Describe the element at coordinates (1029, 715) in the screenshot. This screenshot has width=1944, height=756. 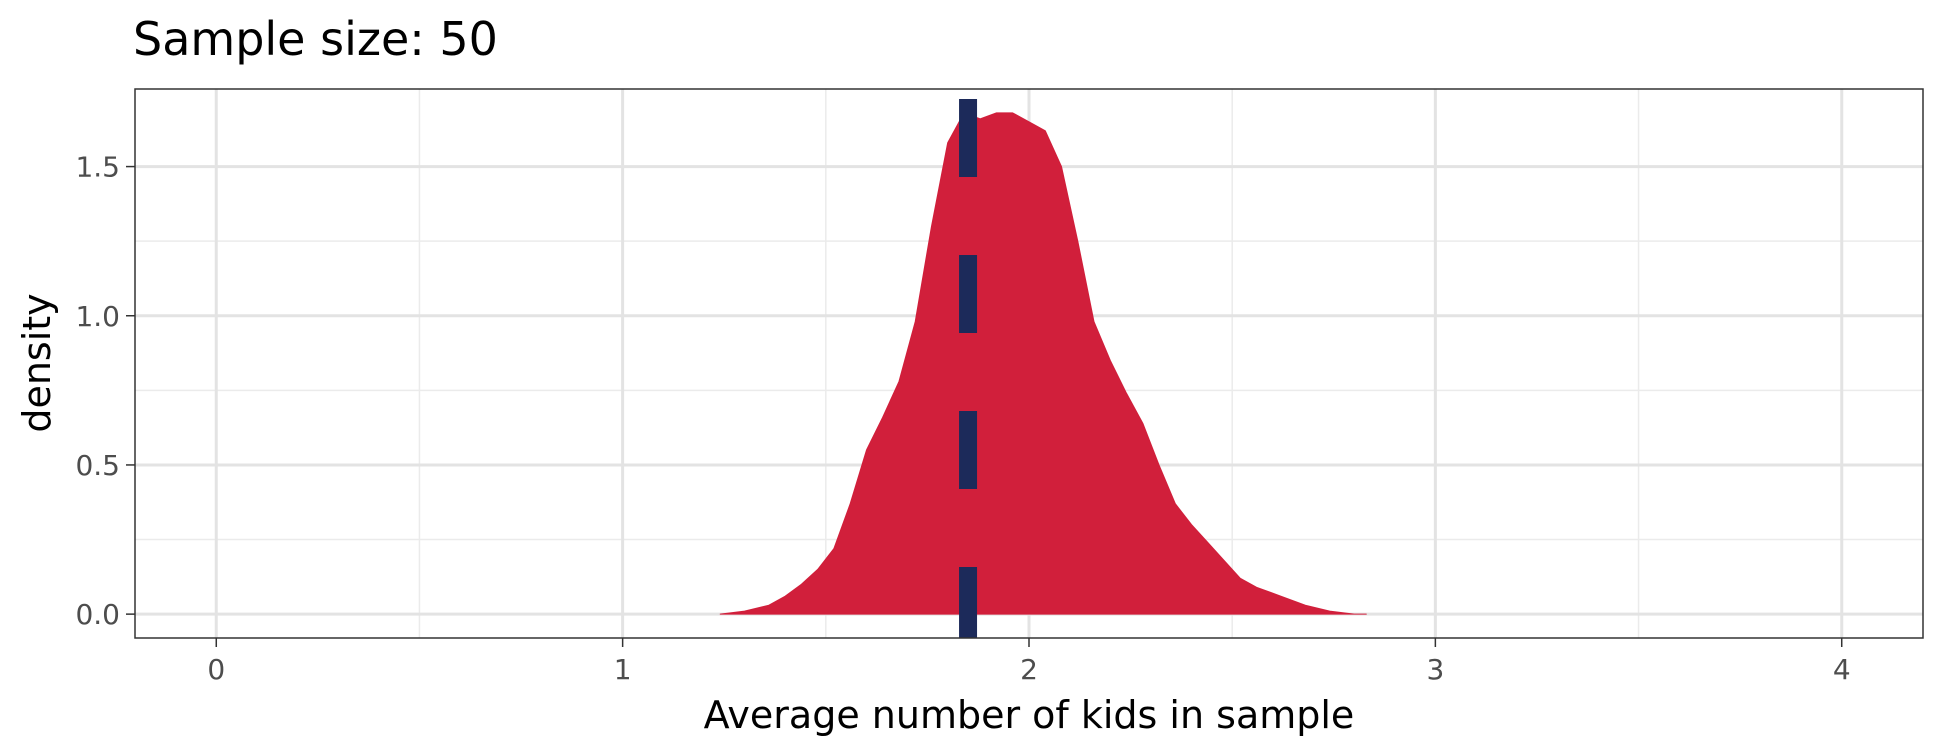
I see `x-axis-title: Average number of kids in sample` at that location.